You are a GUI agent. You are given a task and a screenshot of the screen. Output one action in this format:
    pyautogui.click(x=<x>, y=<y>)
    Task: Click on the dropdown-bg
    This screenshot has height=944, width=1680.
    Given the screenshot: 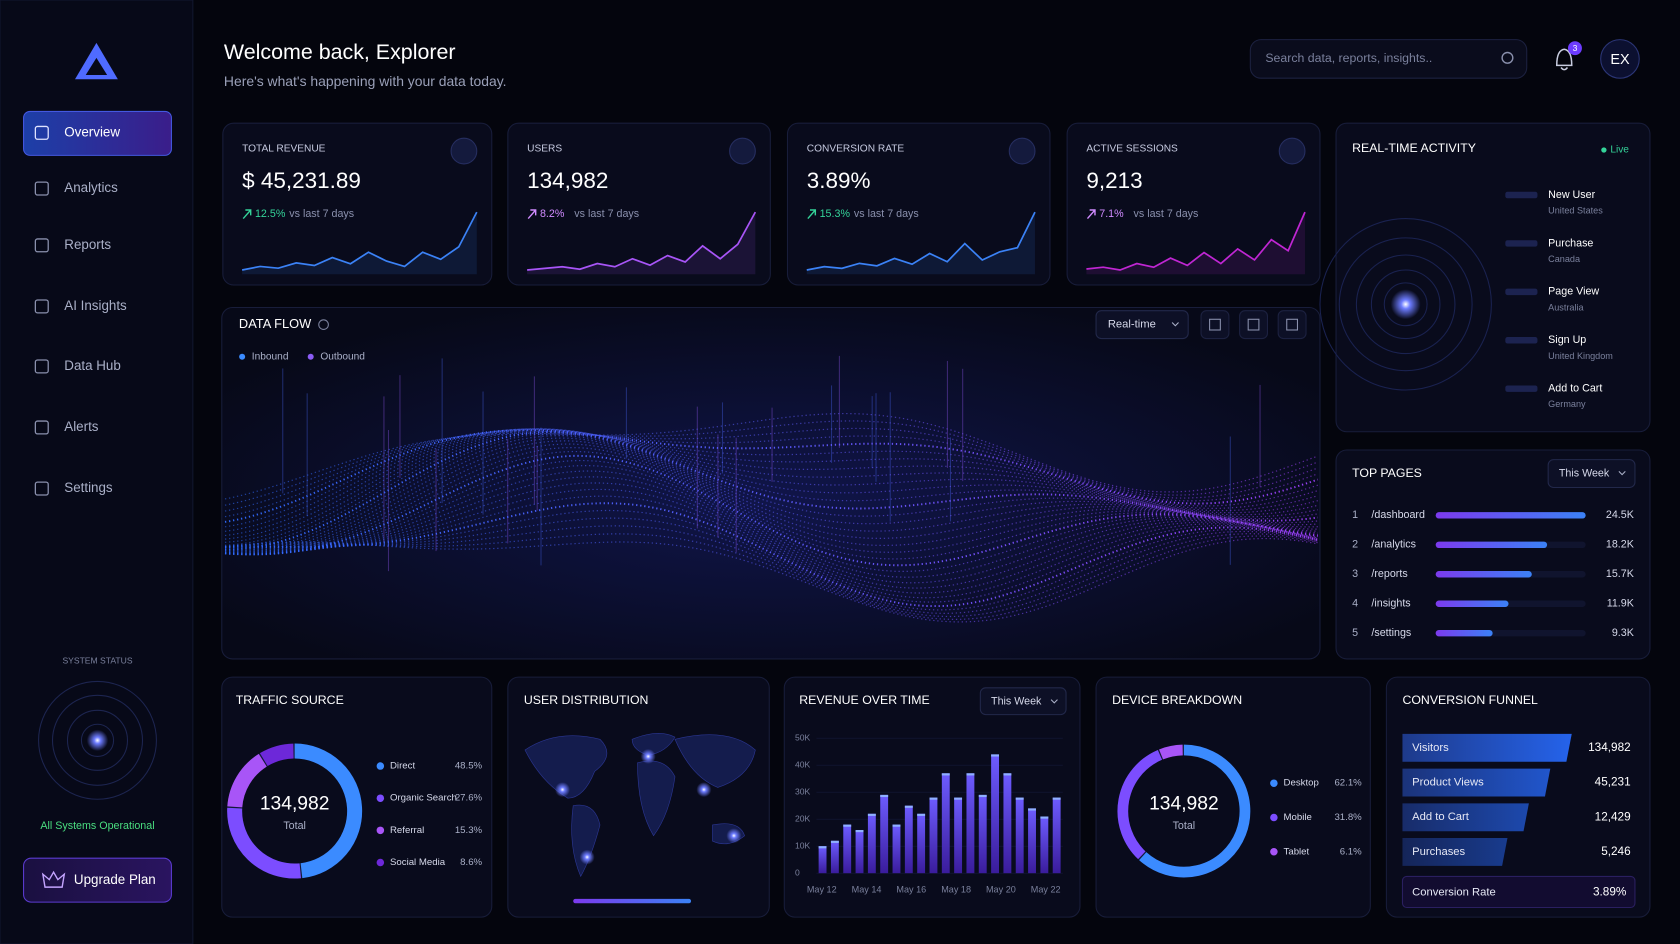 What is the action you would take?
    pyautogui.click(x=1591, y=474)
    